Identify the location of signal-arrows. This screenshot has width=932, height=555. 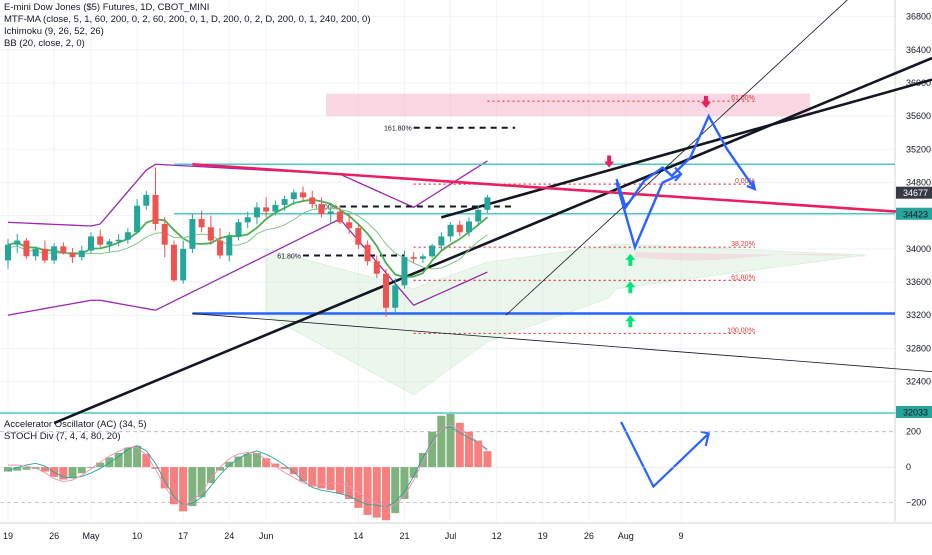
(657, 211).